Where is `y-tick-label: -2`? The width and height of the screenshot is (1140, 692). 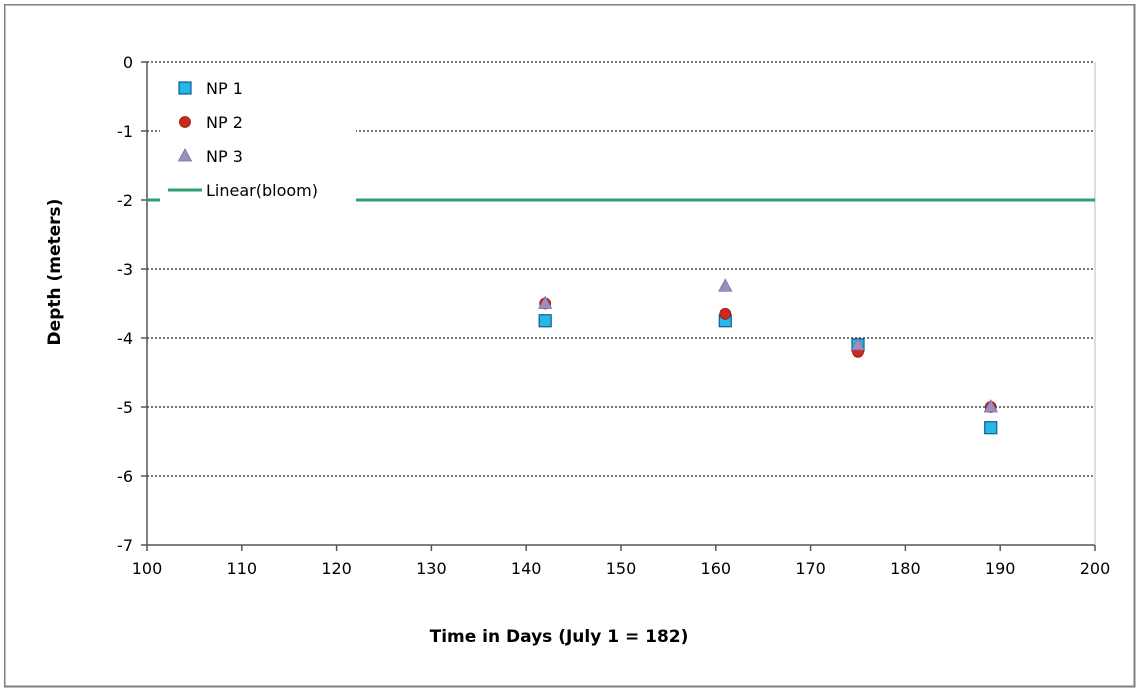
y-tick-label: -2 is located at coordinates (125, 200).